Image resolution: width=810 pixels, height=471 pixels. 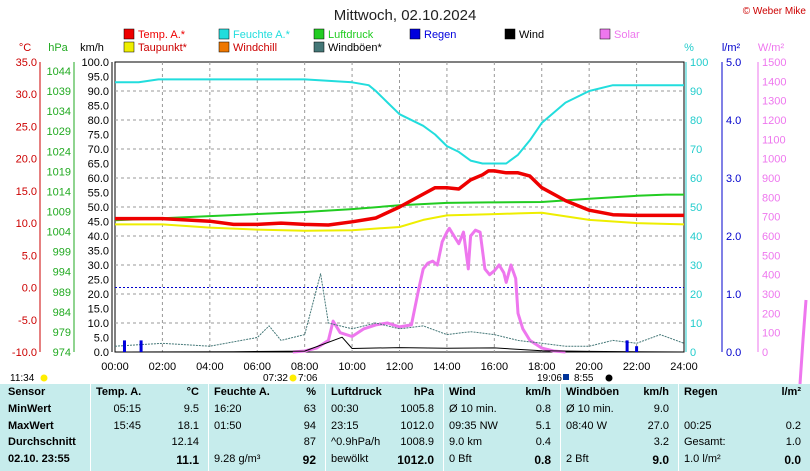 What do you see at coordinates (771, 179) in the screenshot?
I see `tick-solar: 900` at bounding box center [771, 179].